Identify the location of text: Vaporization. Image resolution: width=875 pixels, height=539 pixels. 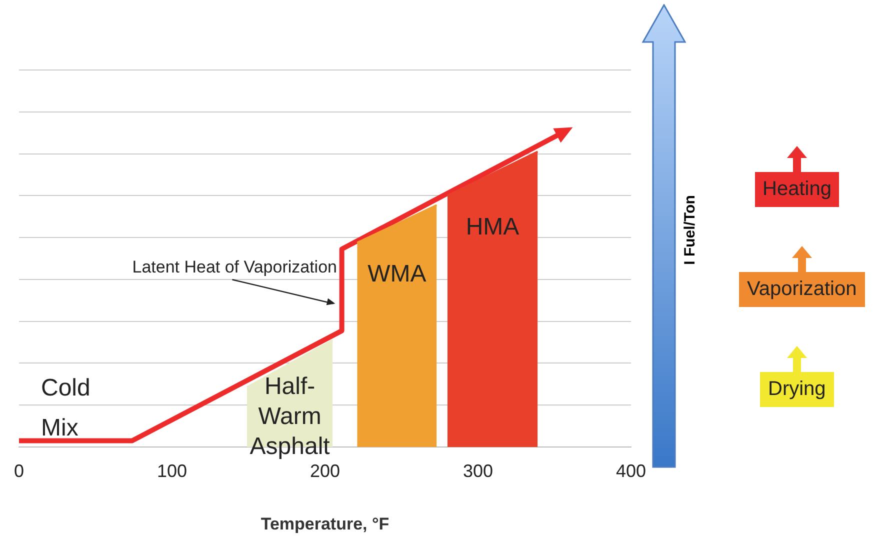
(802, 289).